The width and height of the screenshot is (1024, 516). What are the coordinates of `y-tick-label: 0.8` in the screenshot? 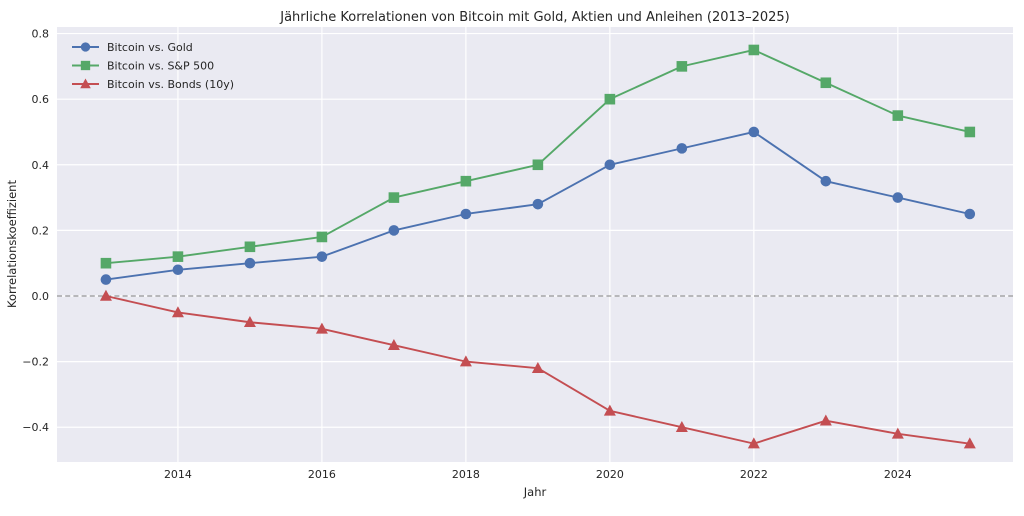 It's located at (41, 34).